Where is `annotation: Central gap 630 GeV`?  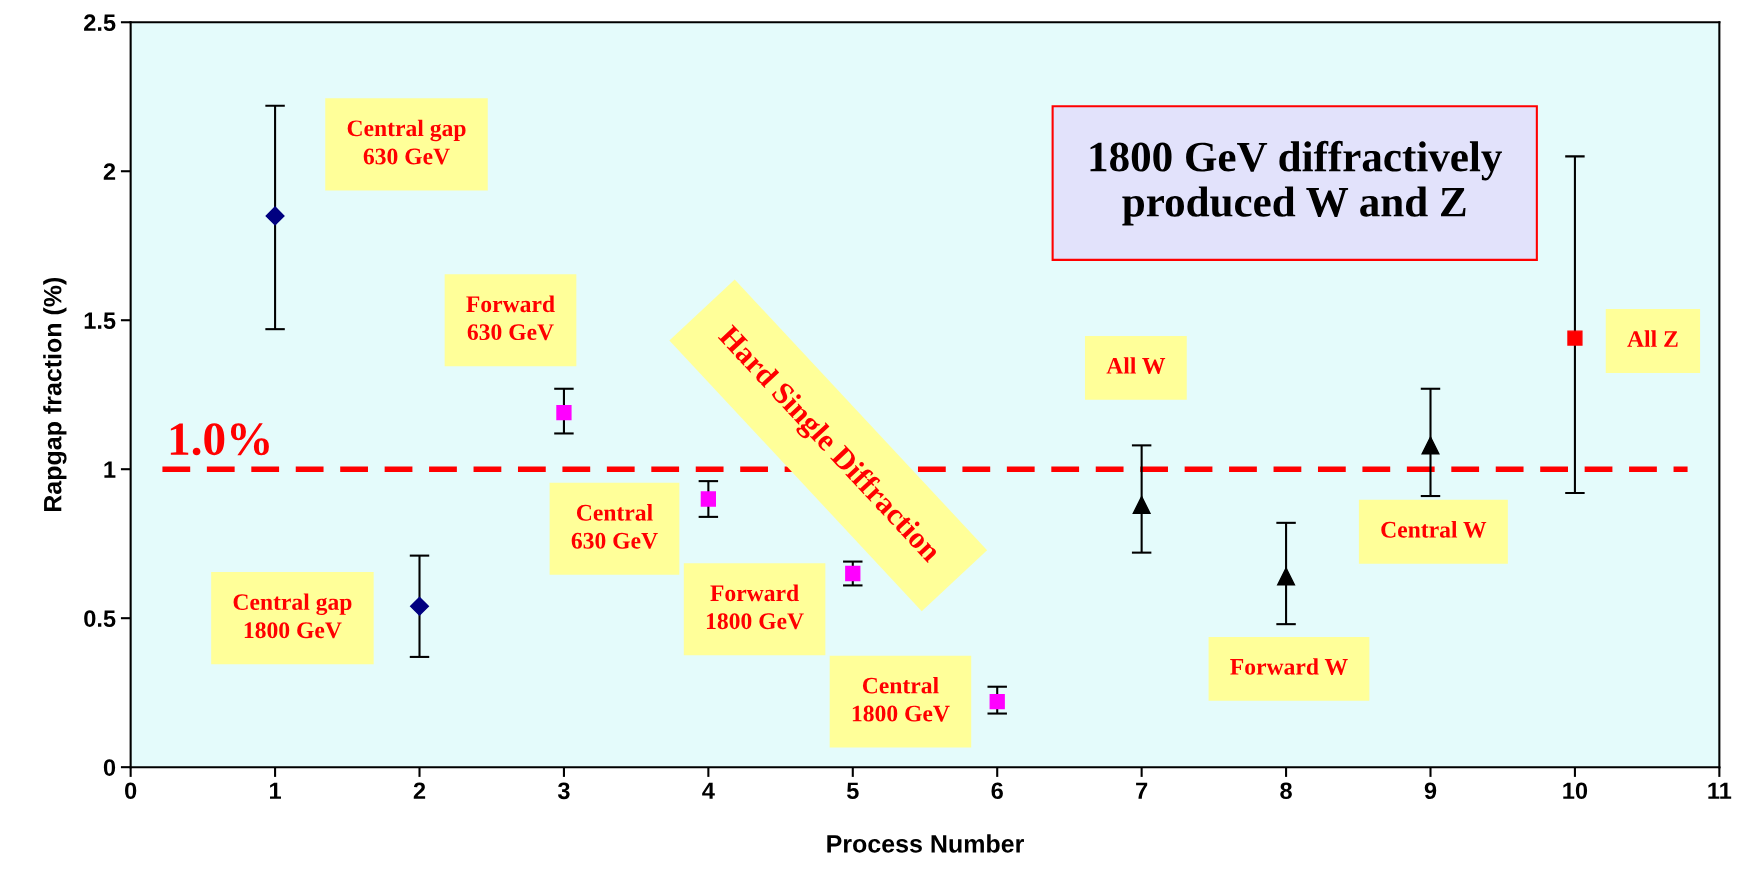 annotation: Central gap 630 GeV is located at coordinates (406, 142).